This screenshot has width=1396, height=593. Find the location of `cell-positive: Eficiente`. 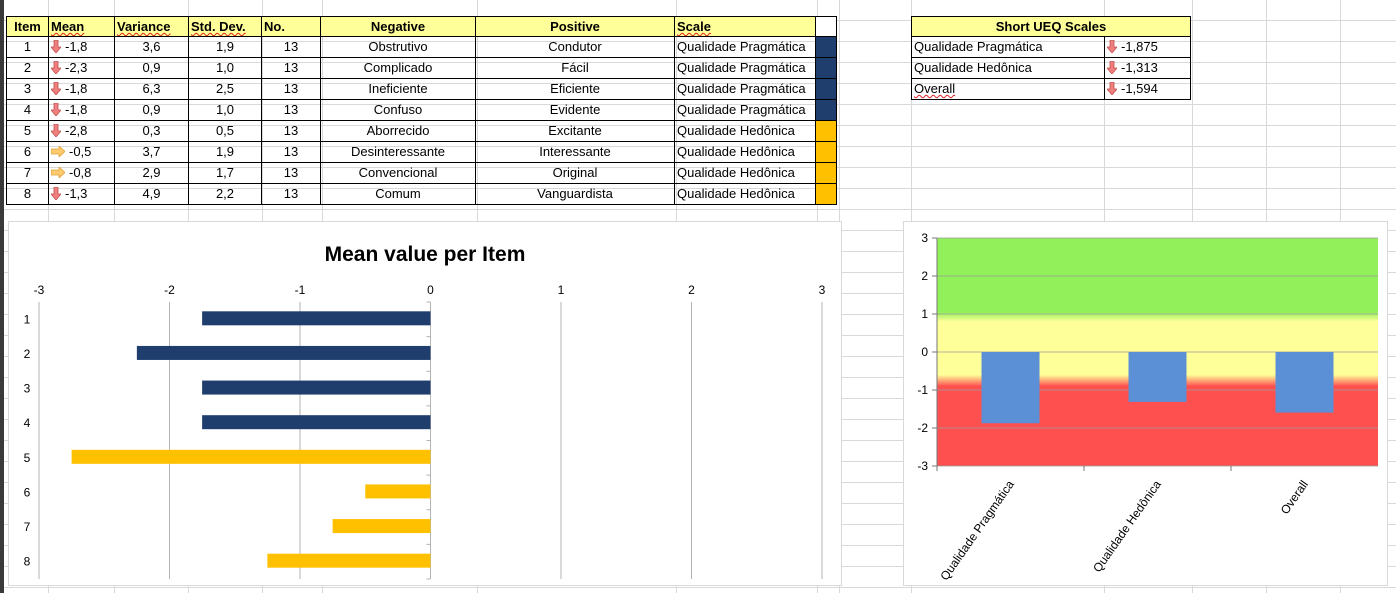

cell-positive: Eficiente is located at coordinates (575, 89).